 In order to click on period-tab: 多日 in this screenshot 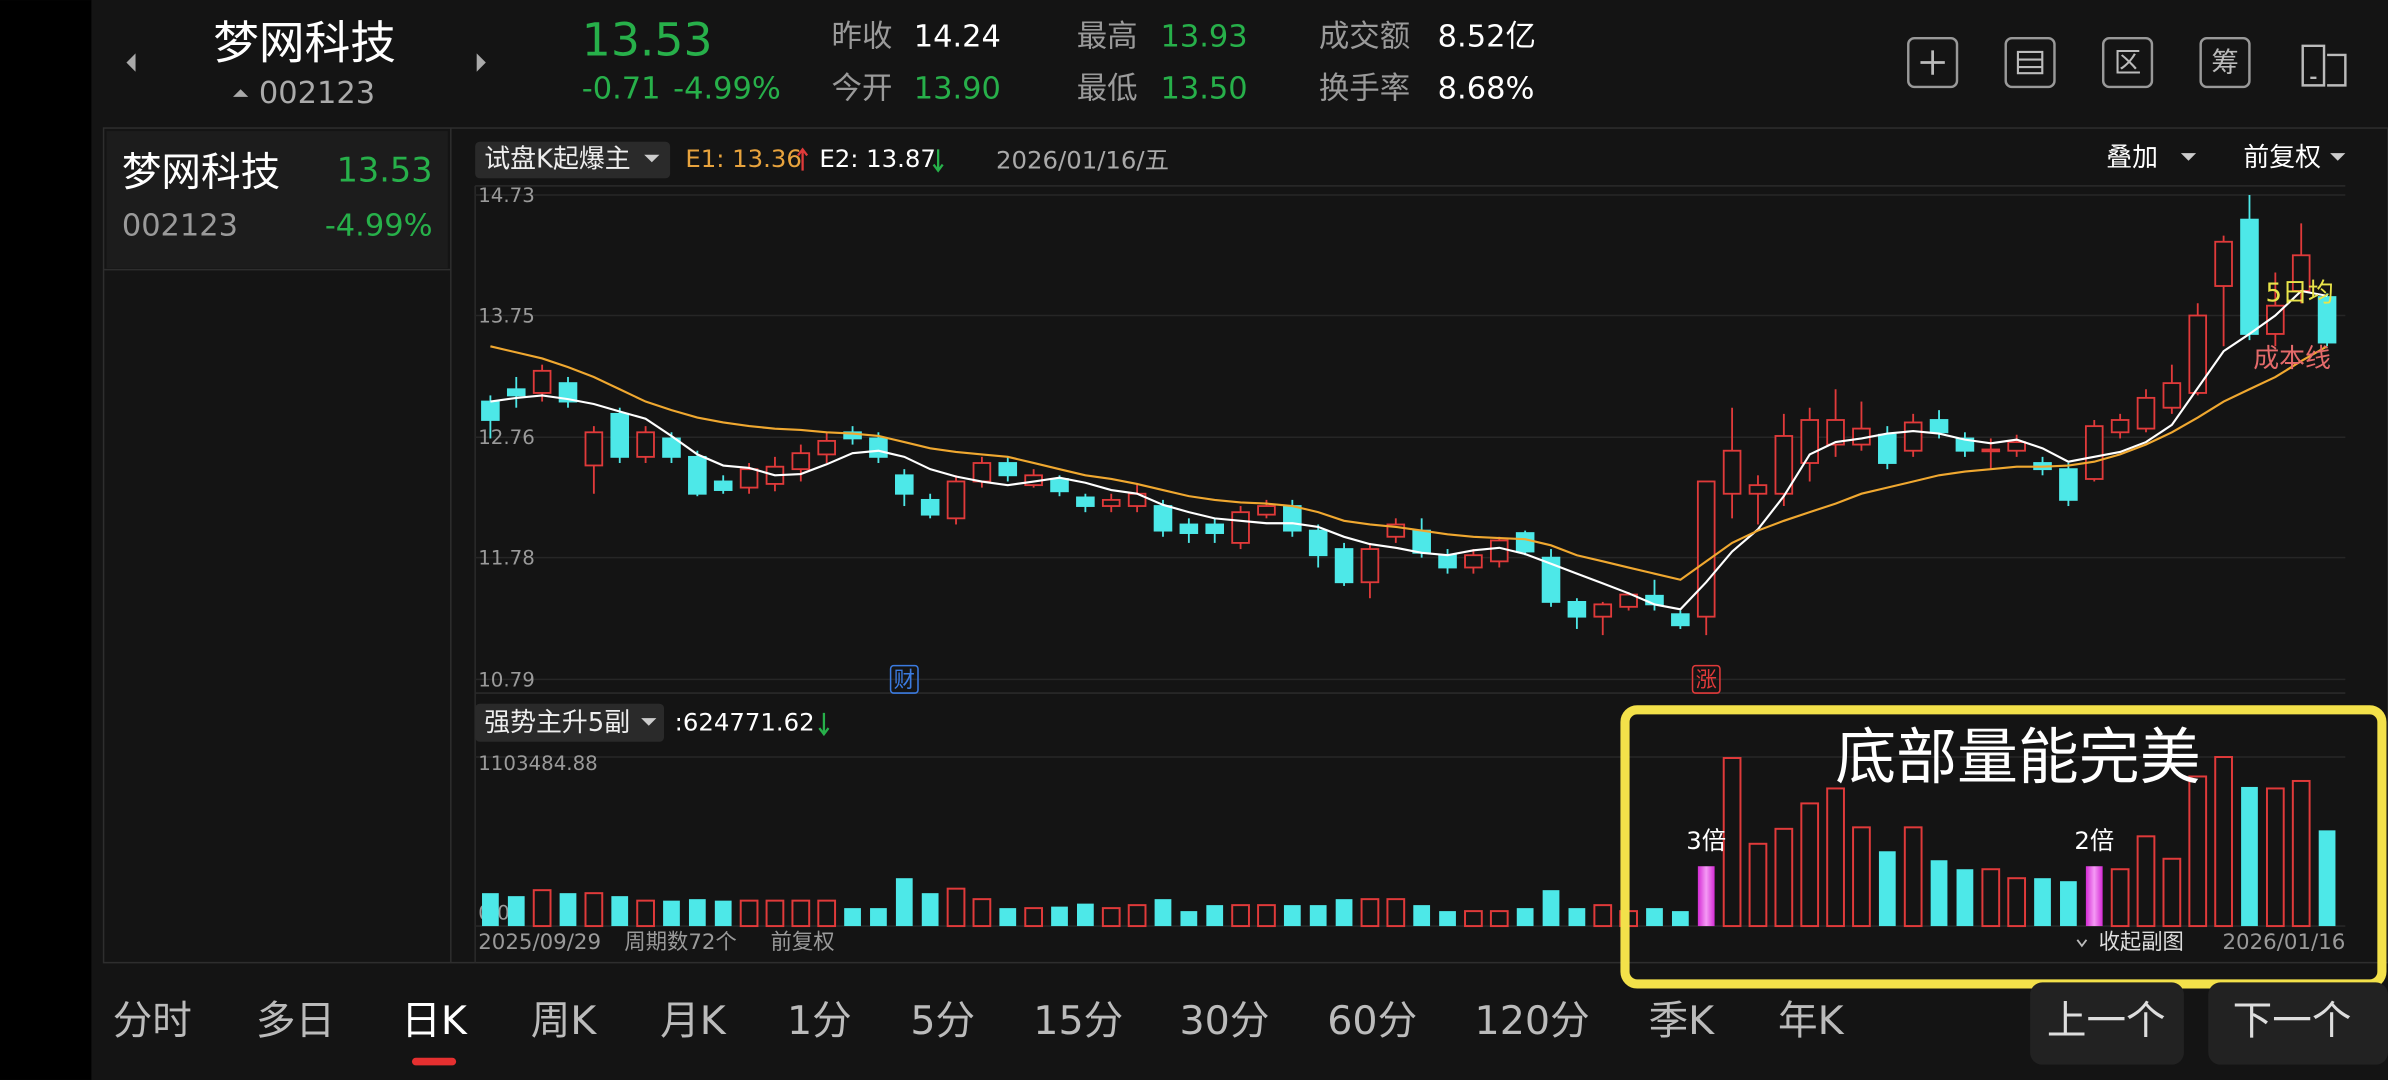, I will do `click(295, 1021)`.